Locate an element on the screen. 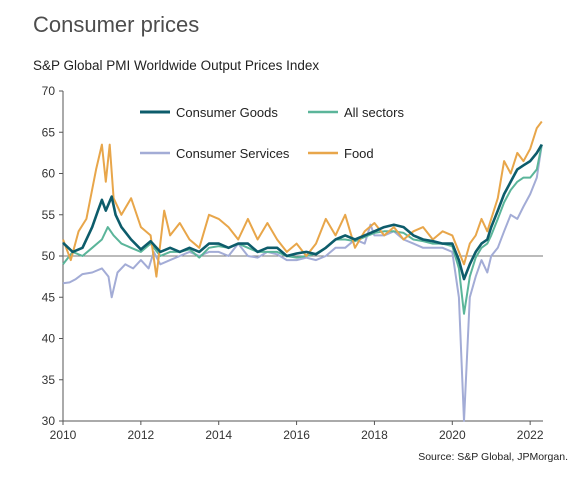 This screenshot has height=486, width=588. x-tick-label-2020: 2020 is located at coordinates (452, 435).